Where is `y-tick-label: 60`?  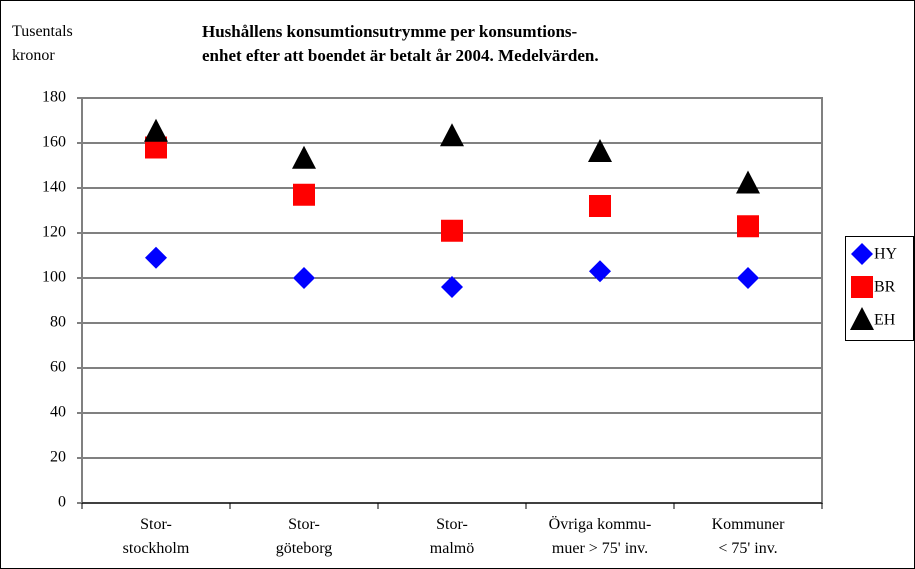
y-tick-label: 60 is located at coordinates (58, 367).